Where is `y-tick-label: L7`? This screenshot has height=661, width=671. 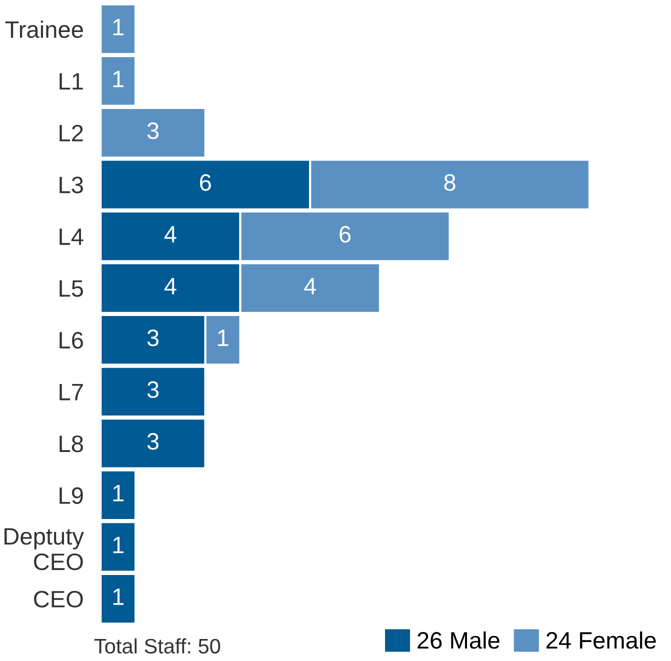 y-tick-label: L7 is located at coordinates (71, 392).